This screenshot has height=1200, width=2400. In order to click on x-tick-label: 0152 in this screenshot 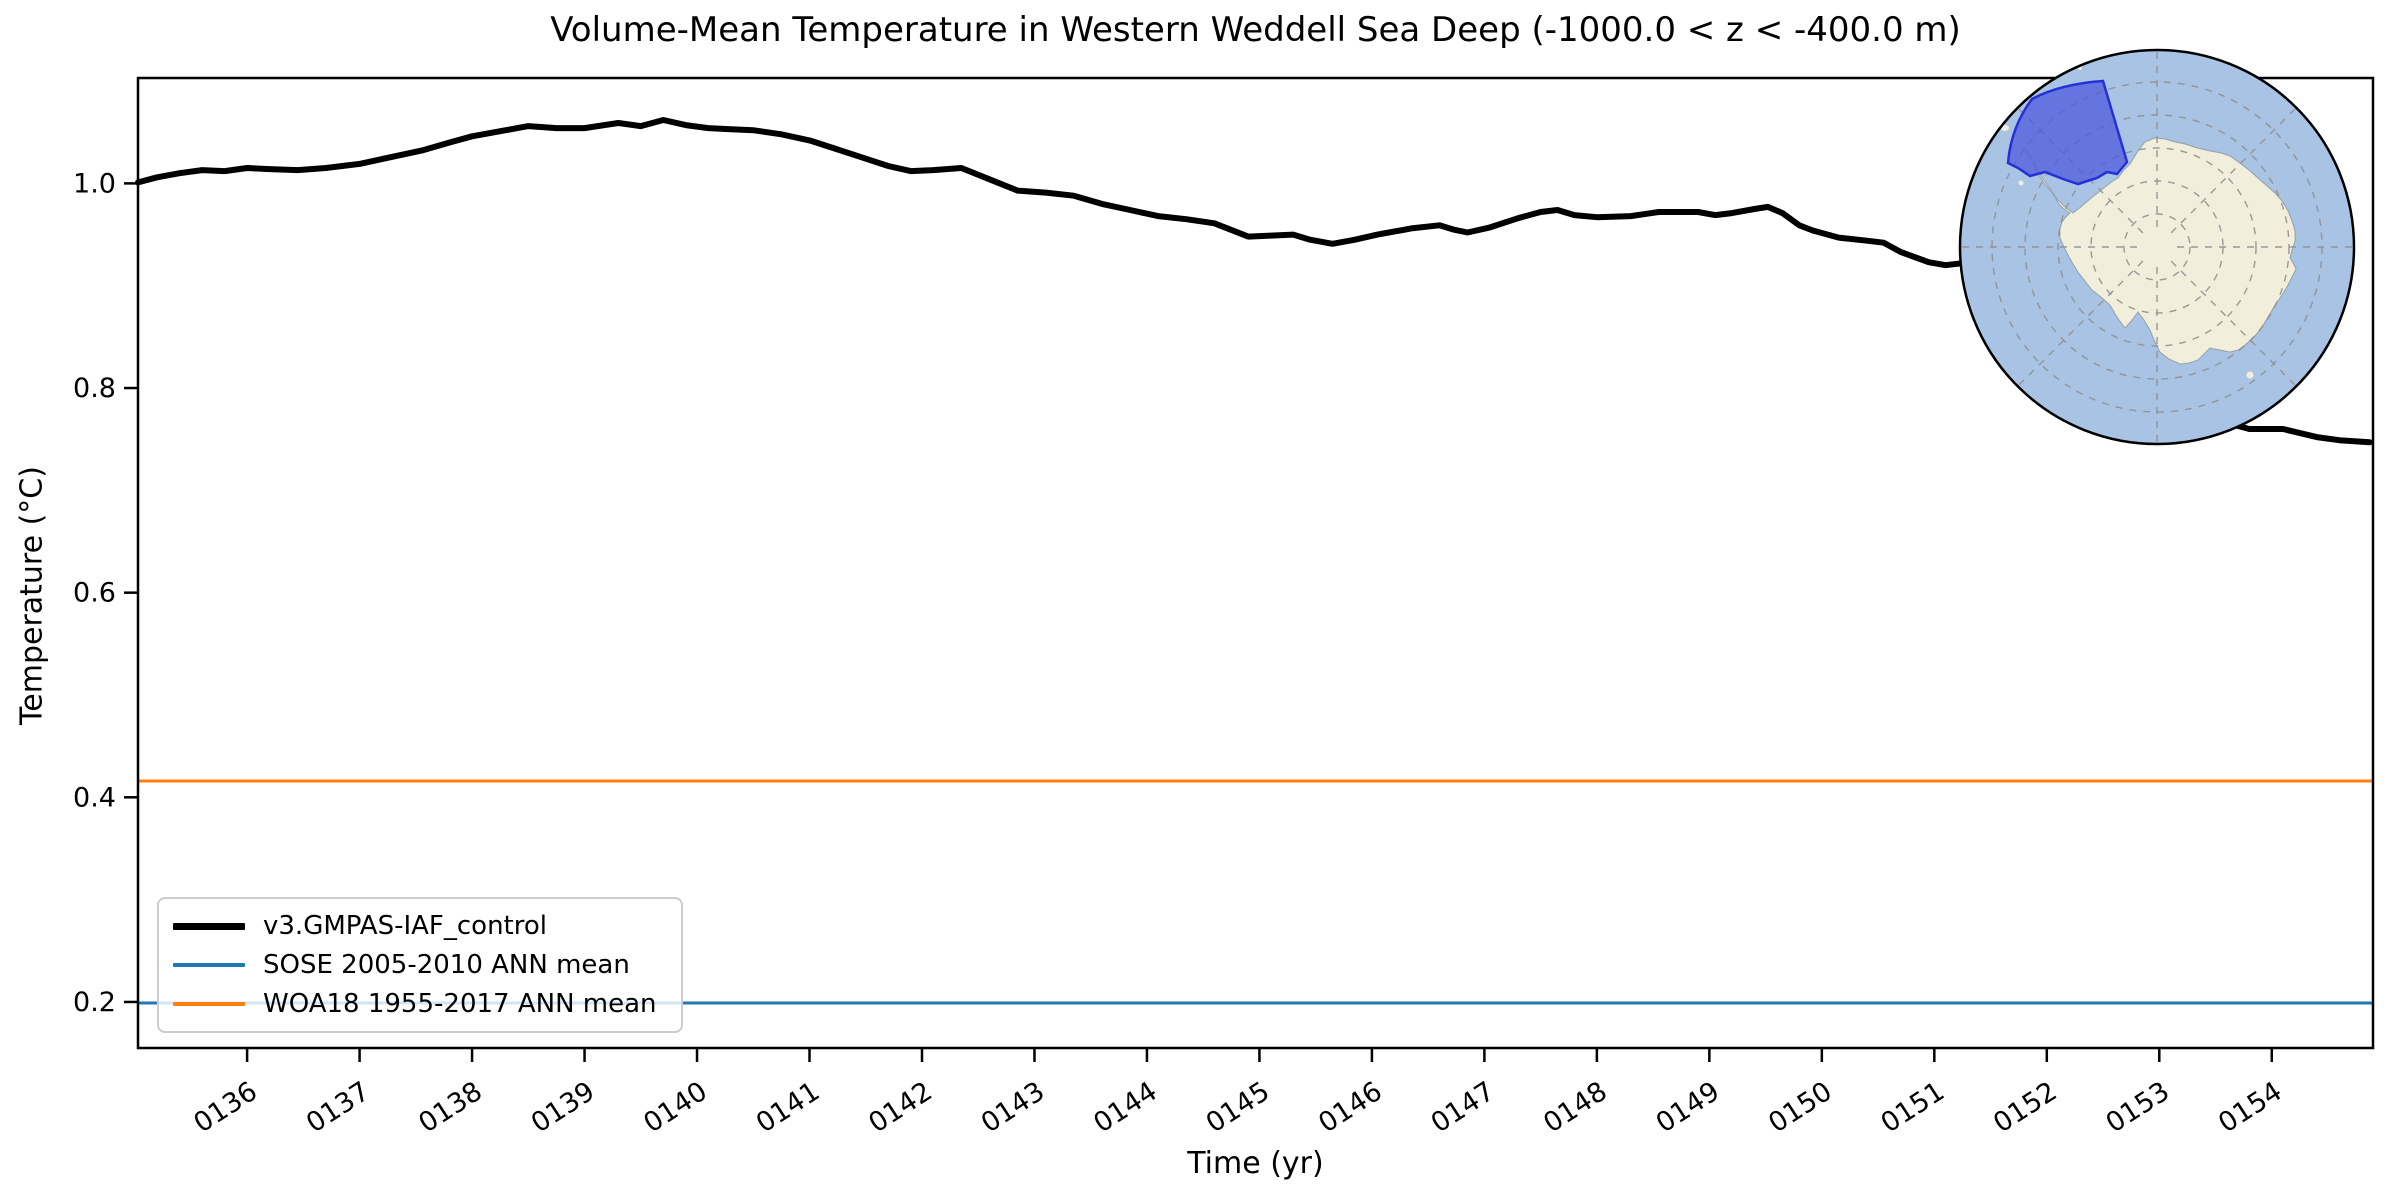, I will do `click(2025, 1107)`.